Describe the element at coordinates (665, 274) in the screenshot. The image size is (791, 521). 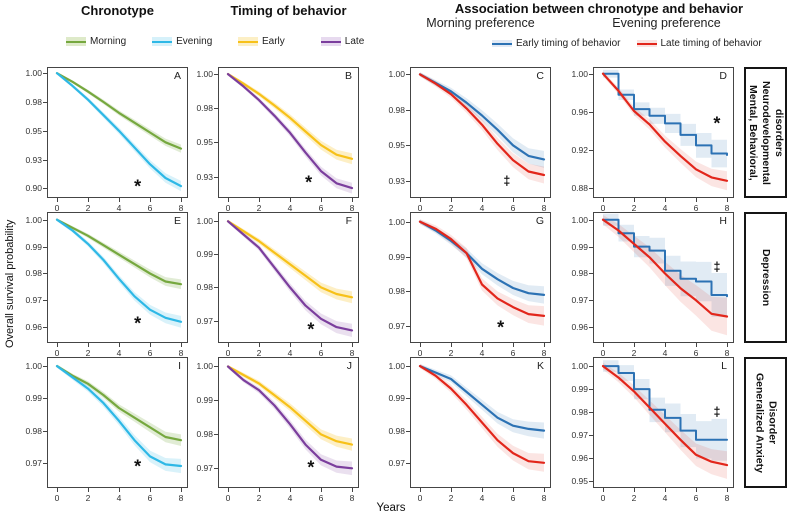
I see `survival-curves-H` at that location.